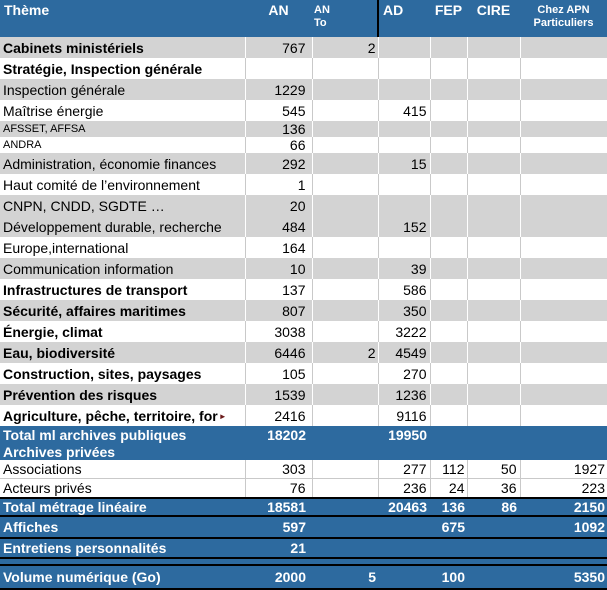 Image resolution: width=607 pixels, height=590 pixels. What do you see at coordinates (494, 469) in the screenshot?
I see `cell-cire: 50` at bounding box center [494, 469].